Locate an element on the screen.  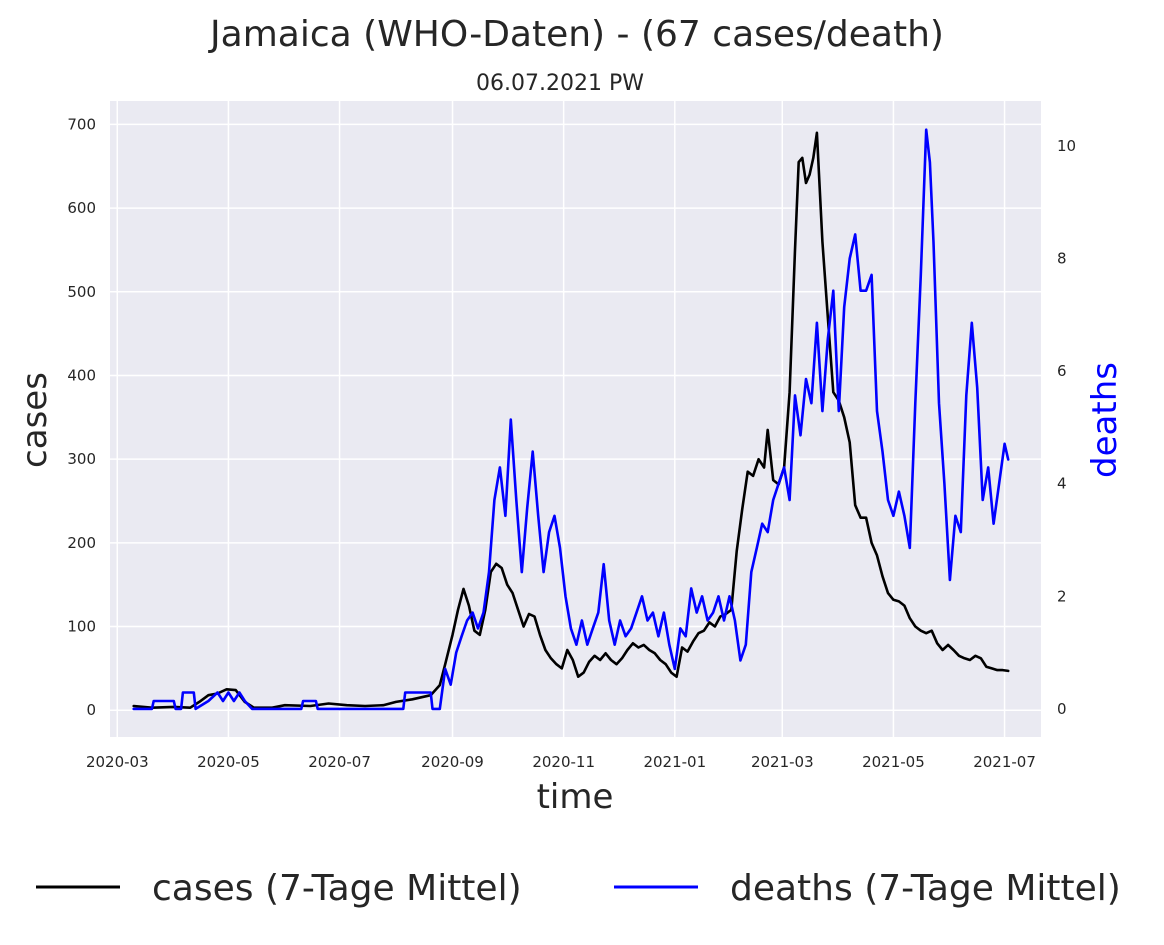
x-tick-label: 2021-07 is located at coordinates (1004, 762).